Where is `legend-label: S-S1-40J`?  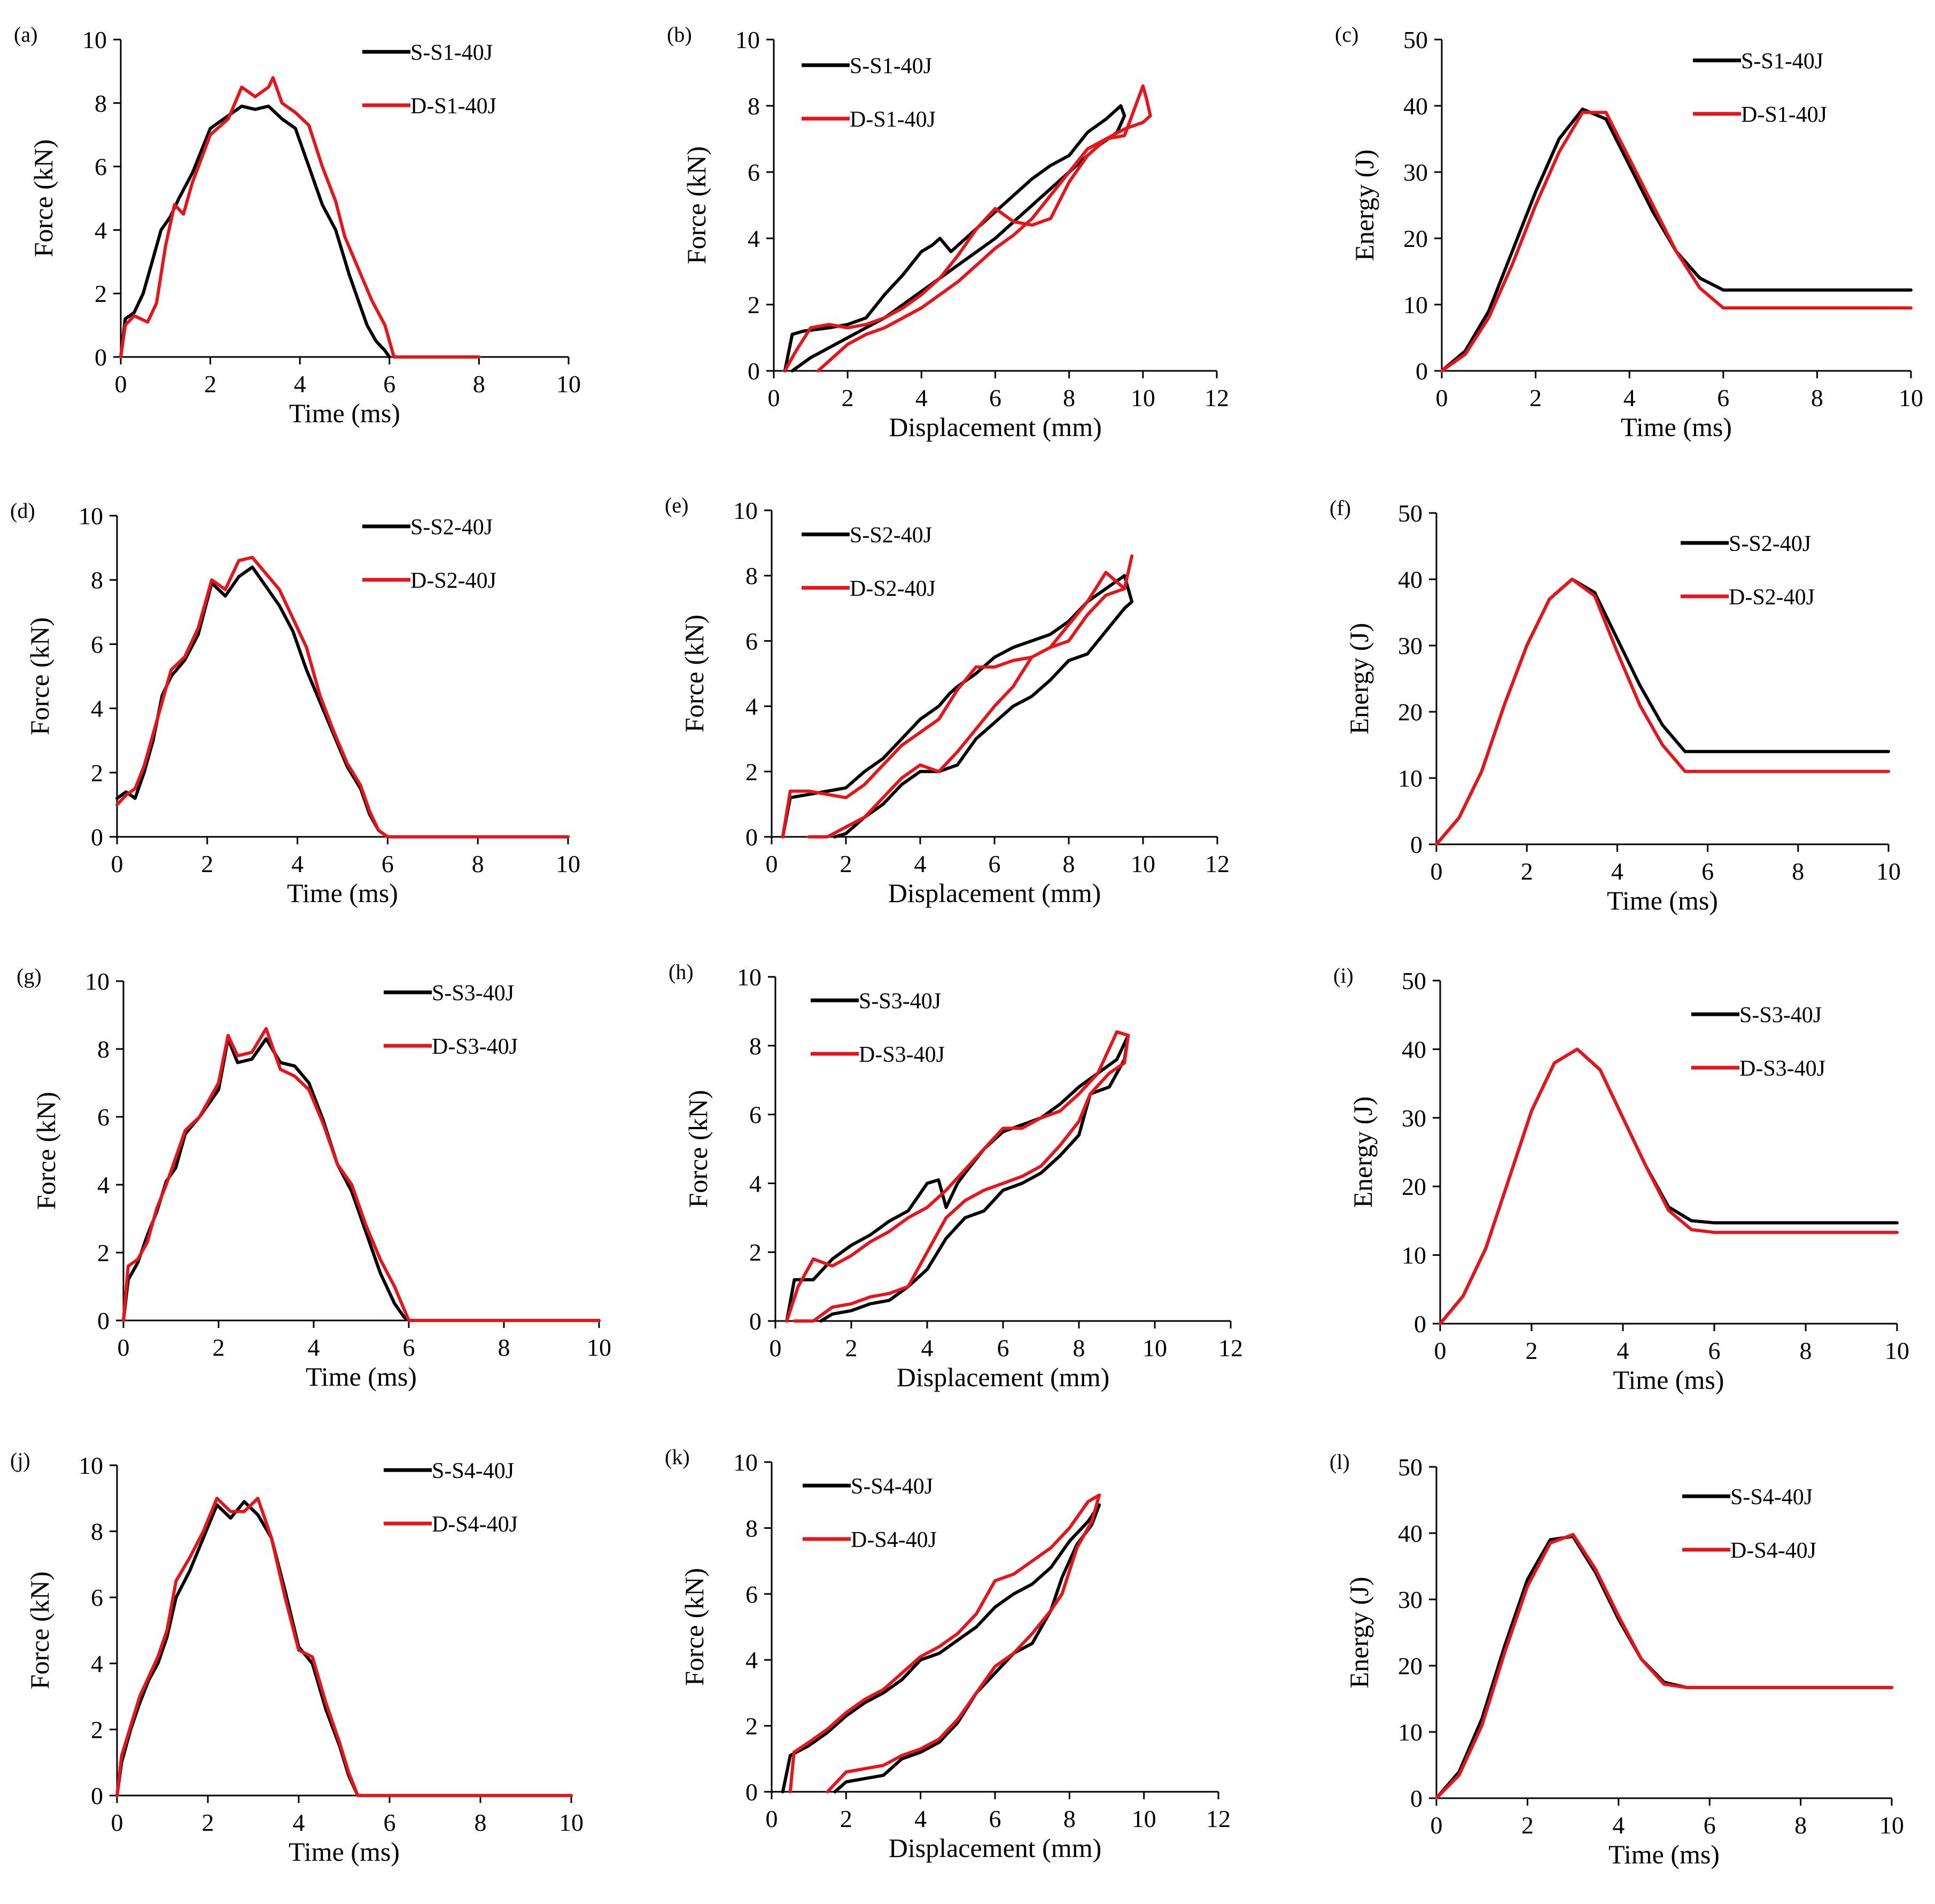 legend-label: S-S1-40J is located at coordinates (1782, 62).